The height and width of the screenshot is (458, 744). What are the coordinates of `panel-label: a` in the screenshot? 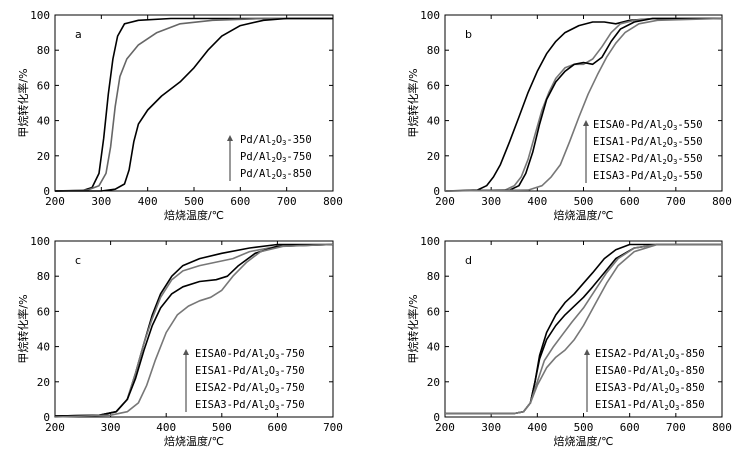 It's located at (78, 34).